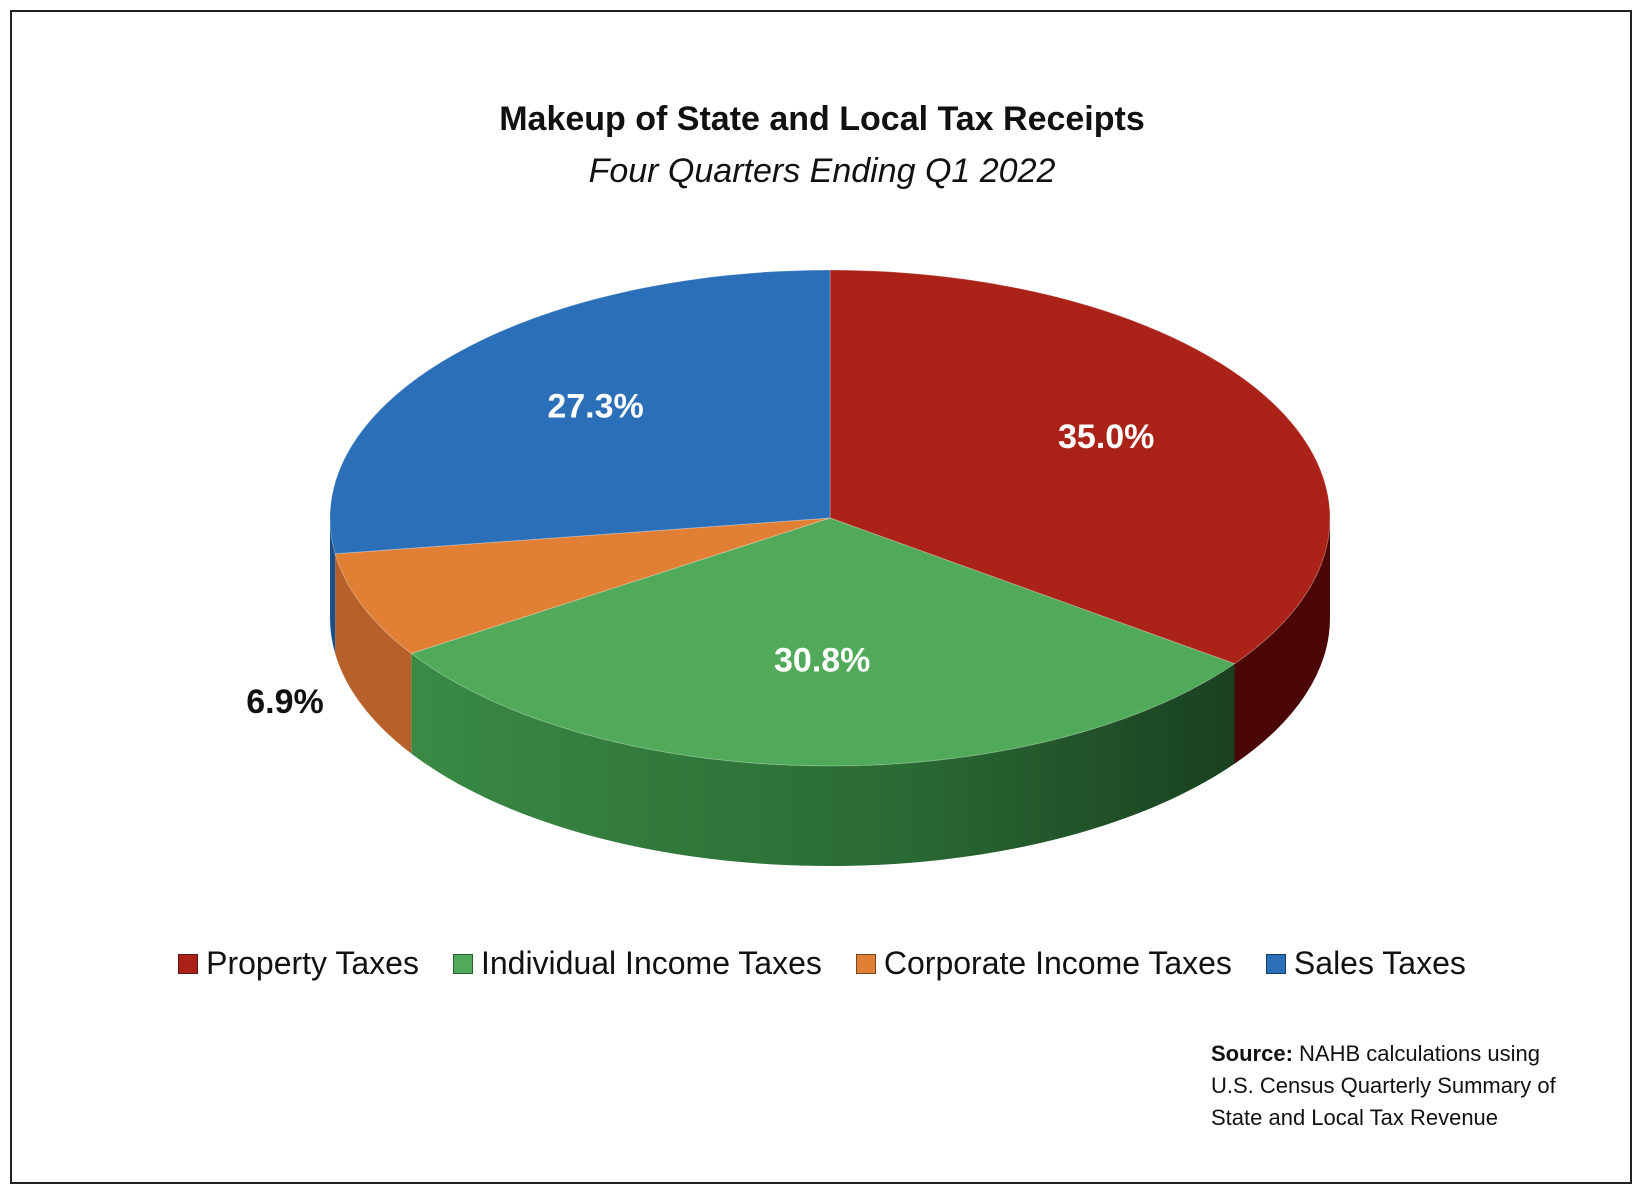  I want to click on slice-individual-income-taxes, so click(823, 642).